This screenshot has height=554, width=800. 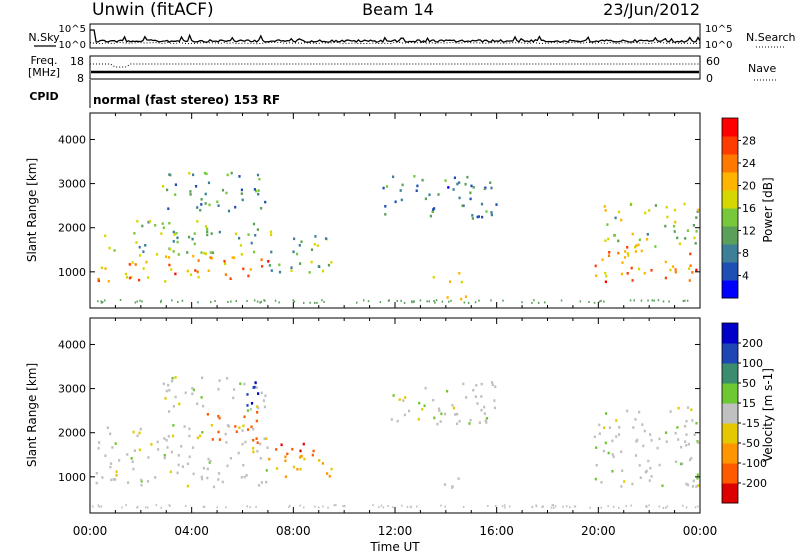 What do you see at coordinates (395, 531) in the screenshot?
I see `x-tick-label: 12:00` at bounding box center [395, 531].